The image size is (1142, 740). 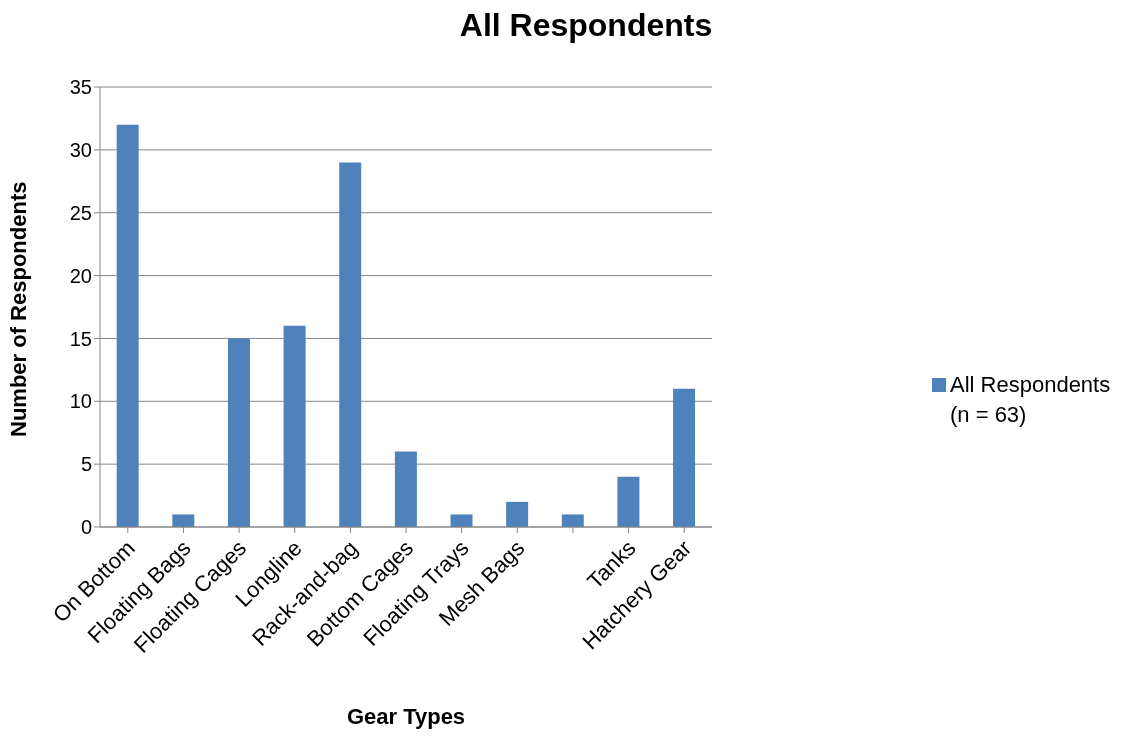 What do you see at coordinates (80, 401) in the screenshot?
I see `y-tick-label: 10` at bounding box center [80, 401].